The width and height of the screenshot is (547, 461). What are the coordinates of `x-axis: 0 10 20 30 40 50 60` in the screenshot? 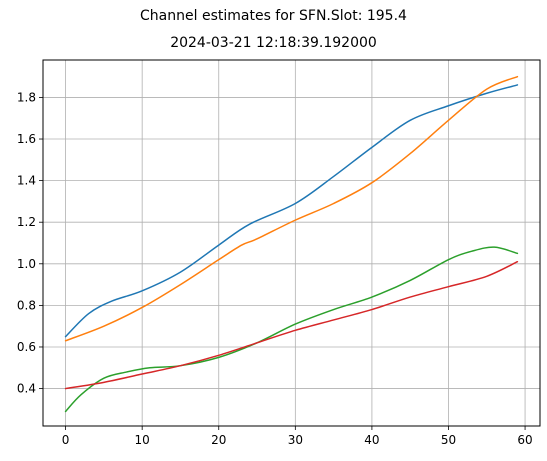 It's located at (297, 436).